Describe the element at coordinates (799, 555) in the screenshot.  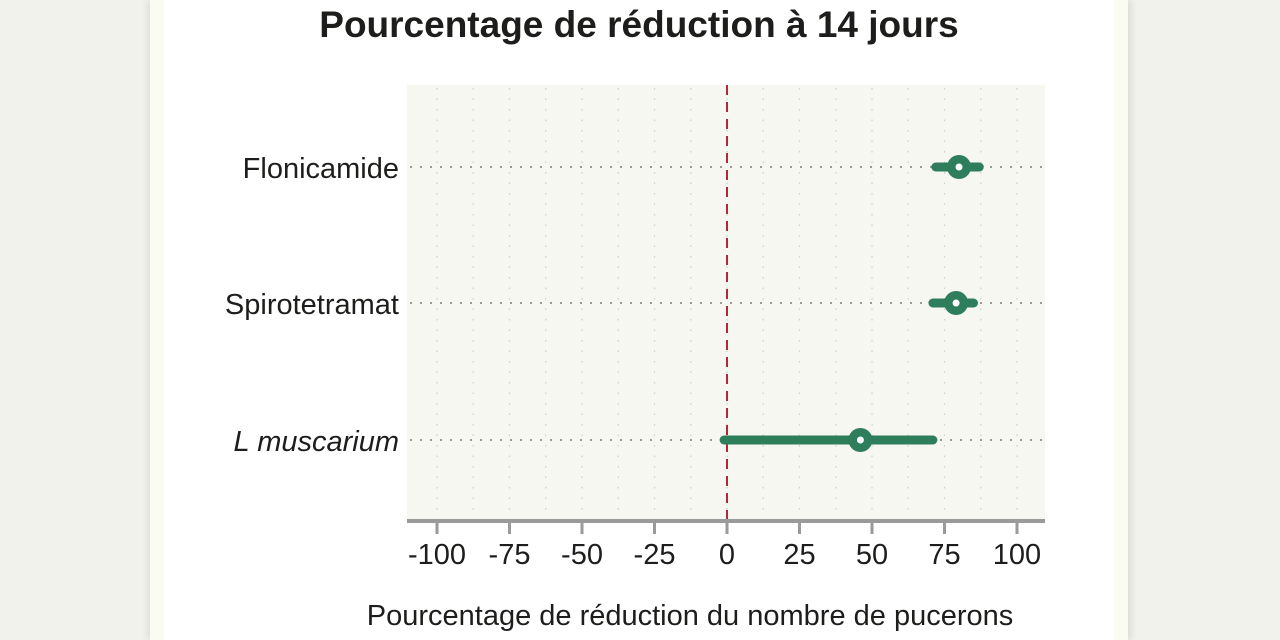
I see `tick-label: 25` at that location.